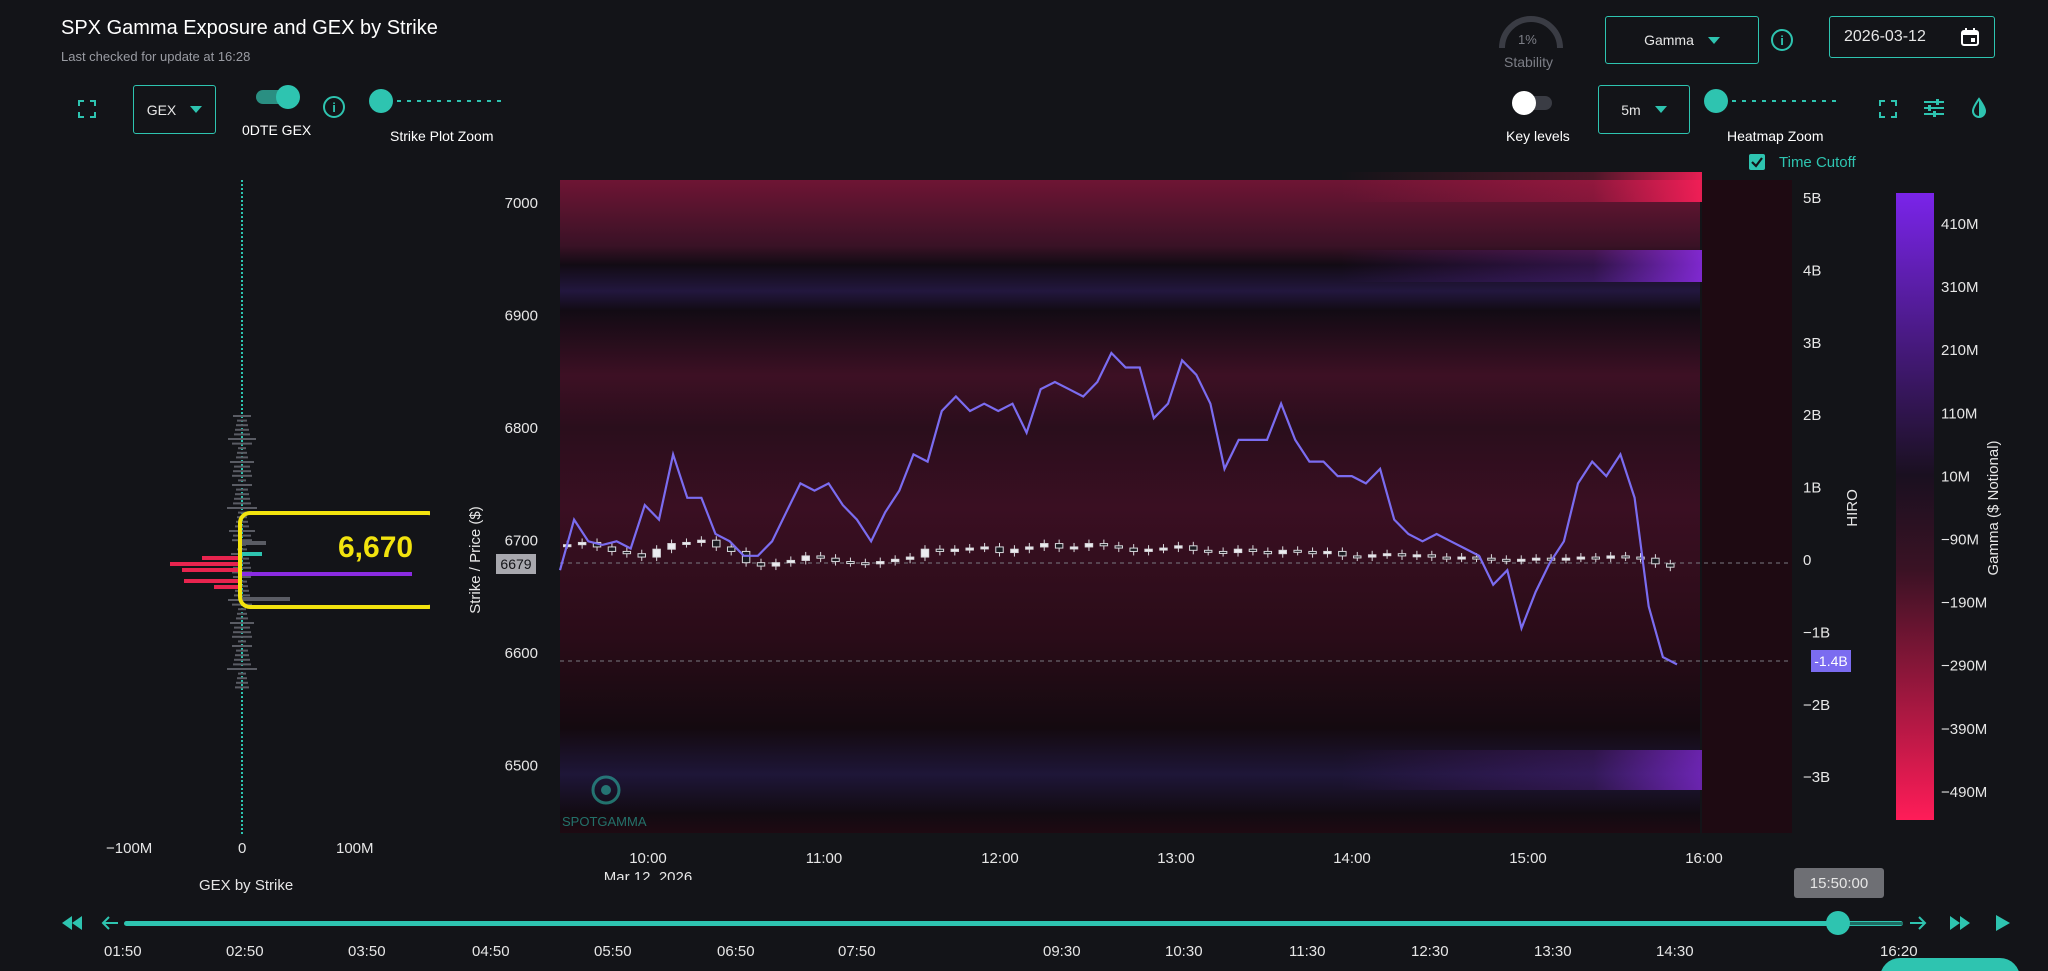 This screenshot has width=2048, height=971. Describe the element at coordinates (1521, 187) in the screenshot. I see `heatmap-hot-band` at that location.